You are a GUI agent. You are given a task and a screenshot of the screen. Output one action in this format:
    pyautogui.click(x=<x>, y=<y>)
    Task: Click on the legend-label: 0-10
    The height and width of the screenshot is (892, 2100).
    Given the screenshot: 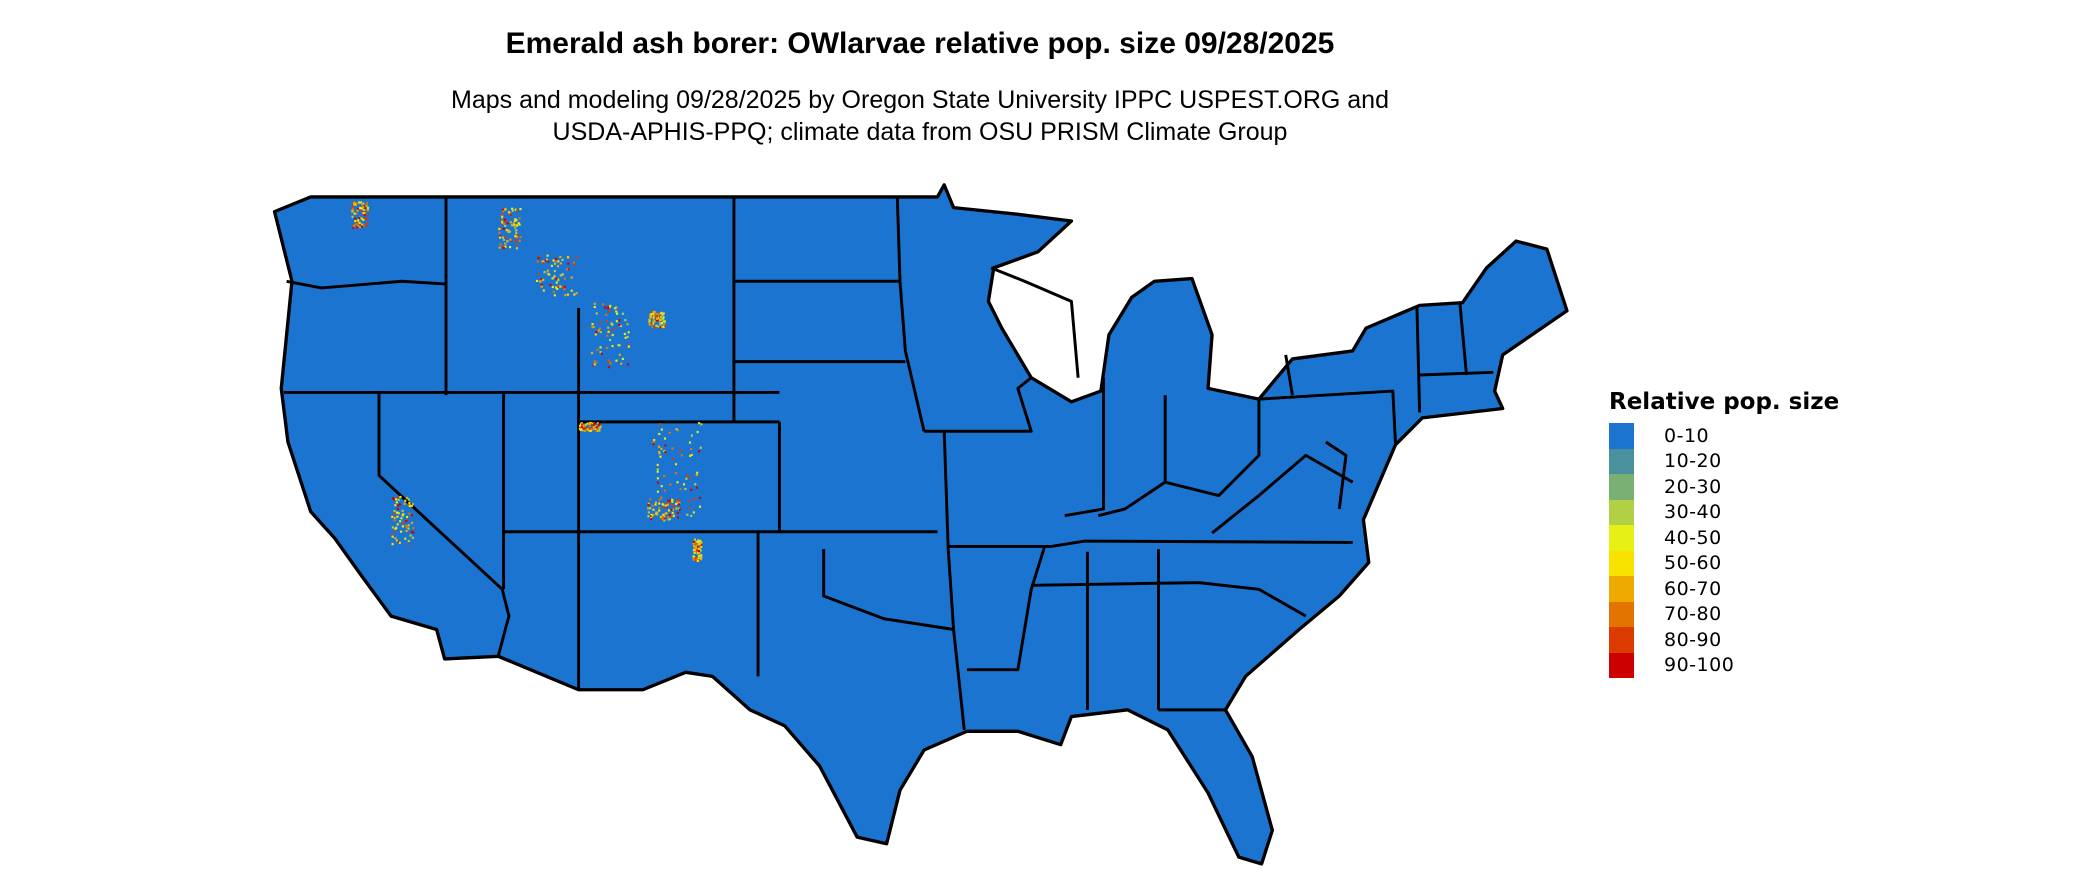 What is the action you would take?
    pyautogui.click(x=1687, y=435)
    